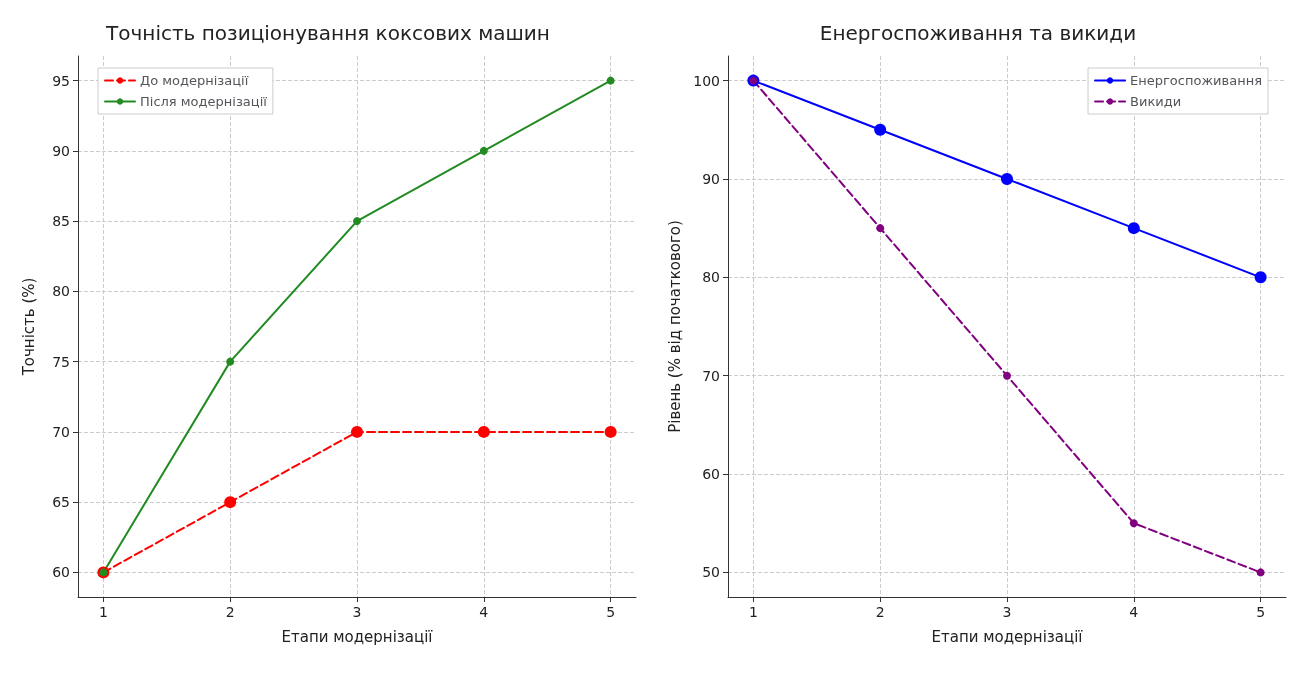 This screenshot has width=1316, height=677. I want to click on y-tick-label: 65, so click(61, 502).